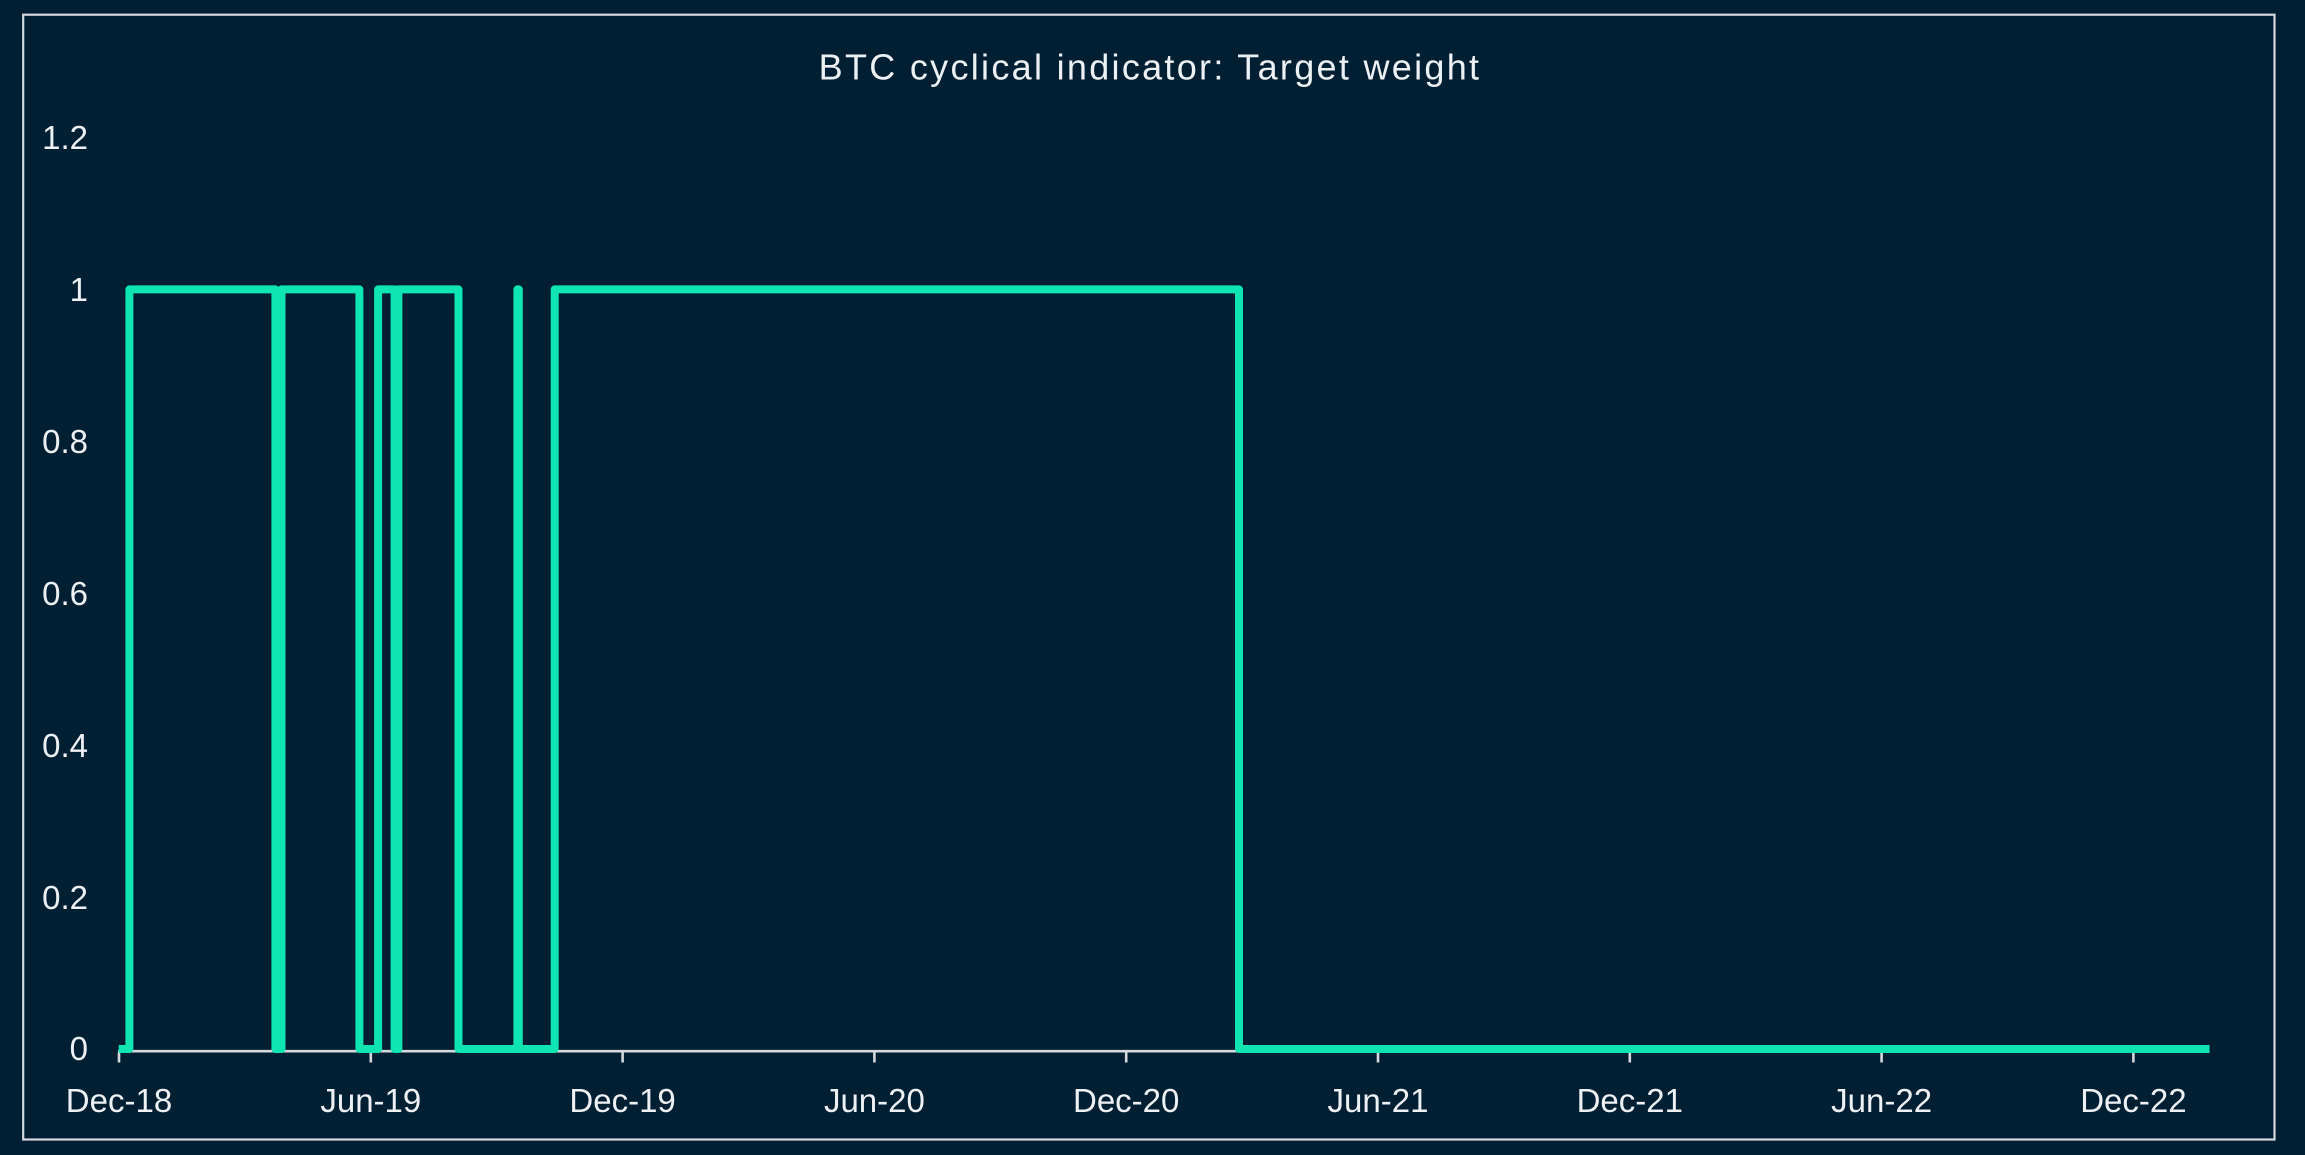 This screenshot has width=2305, height=1155. What do you see at coordinates (79, 289) in the screenshot?
I see `svg-text: 1` at bounding box center [79, 289].